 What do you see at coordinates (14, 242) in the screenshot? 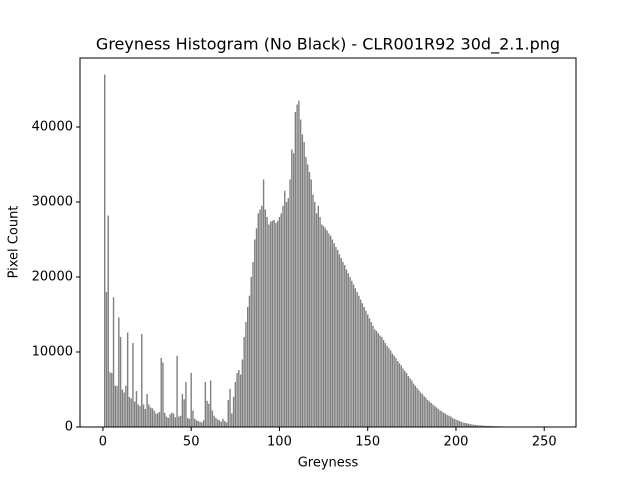
I see `y-axis-label: Pixel Count` at bounding box center [14, 242].